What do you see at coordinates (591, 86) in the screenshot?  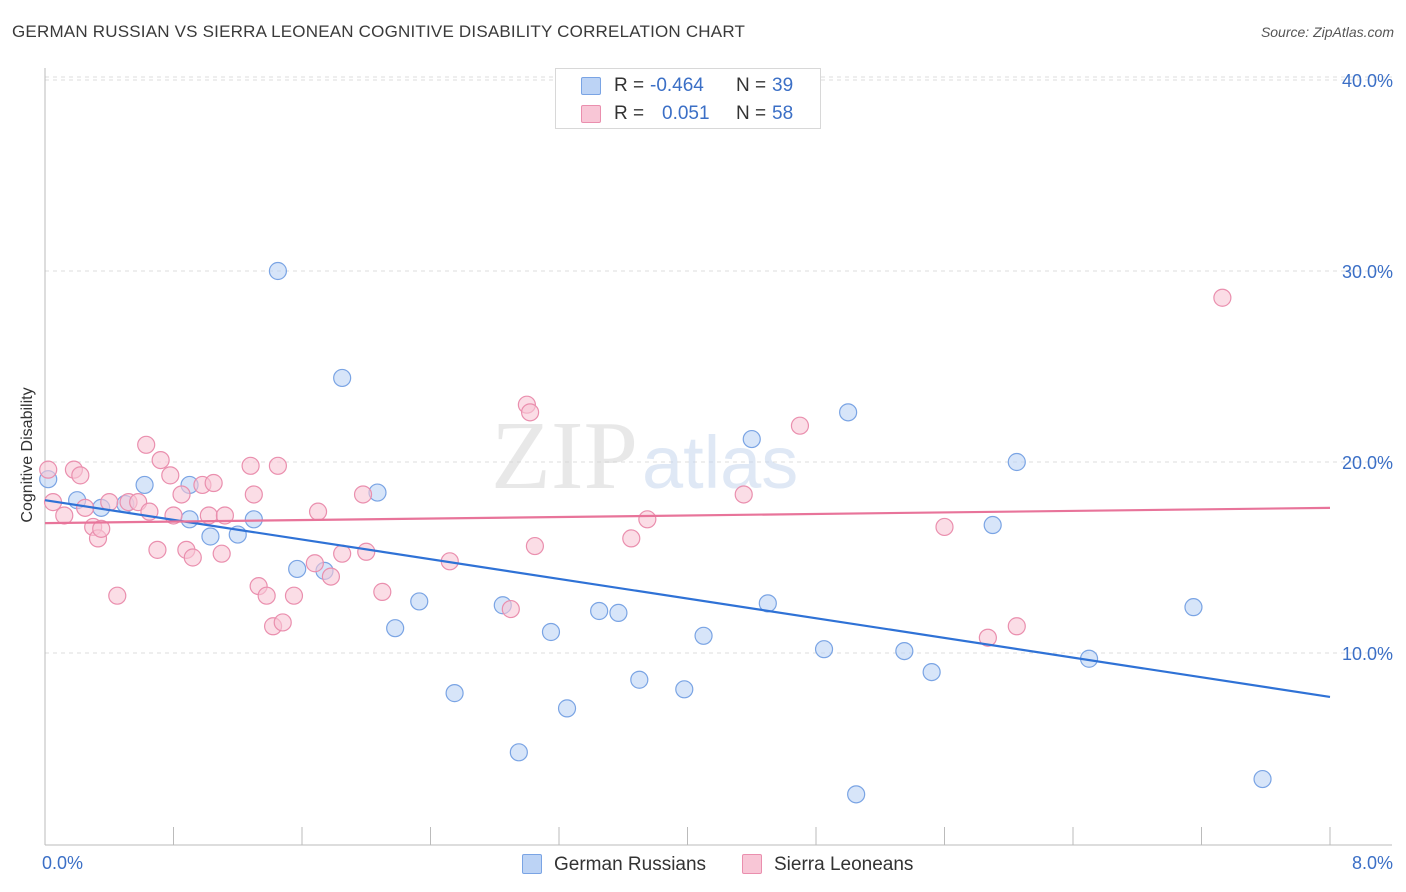 I see `stats-swatch-blue` at bounding box center [591, 86].